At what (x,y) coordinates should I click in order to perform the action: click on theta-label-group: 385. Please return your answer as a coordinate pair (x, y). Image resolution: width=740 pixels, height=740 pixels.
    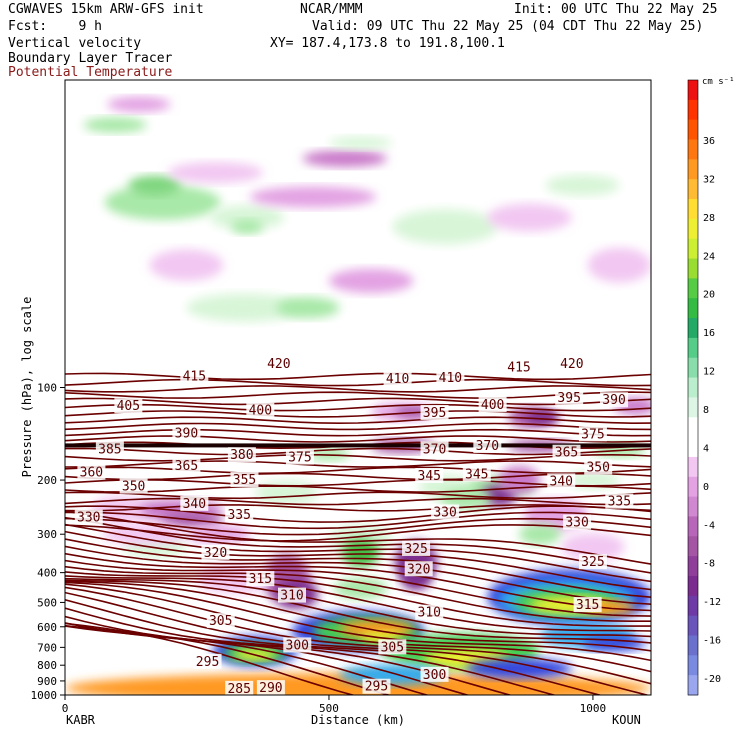
    Looking at the image, I should click on (109, 449).